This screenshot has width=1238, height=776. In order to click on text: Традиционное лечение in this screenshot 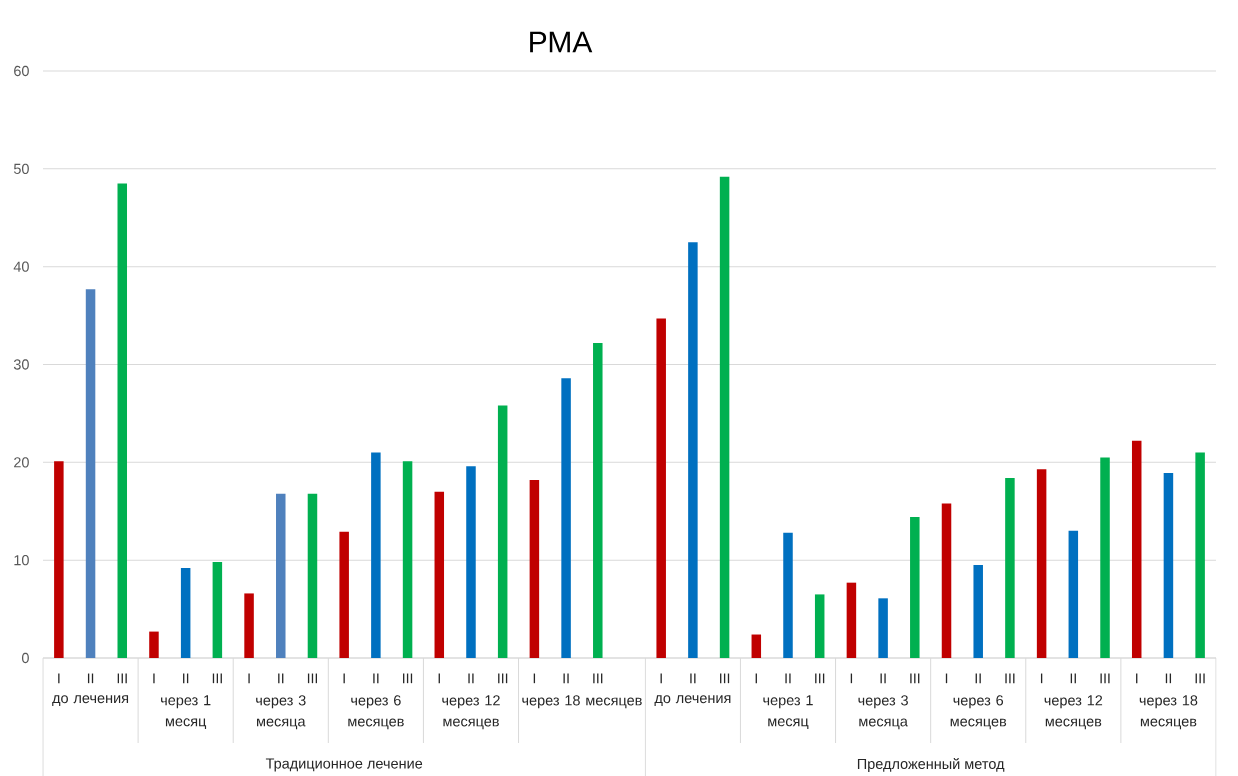, I will do `click(344, 765)`.